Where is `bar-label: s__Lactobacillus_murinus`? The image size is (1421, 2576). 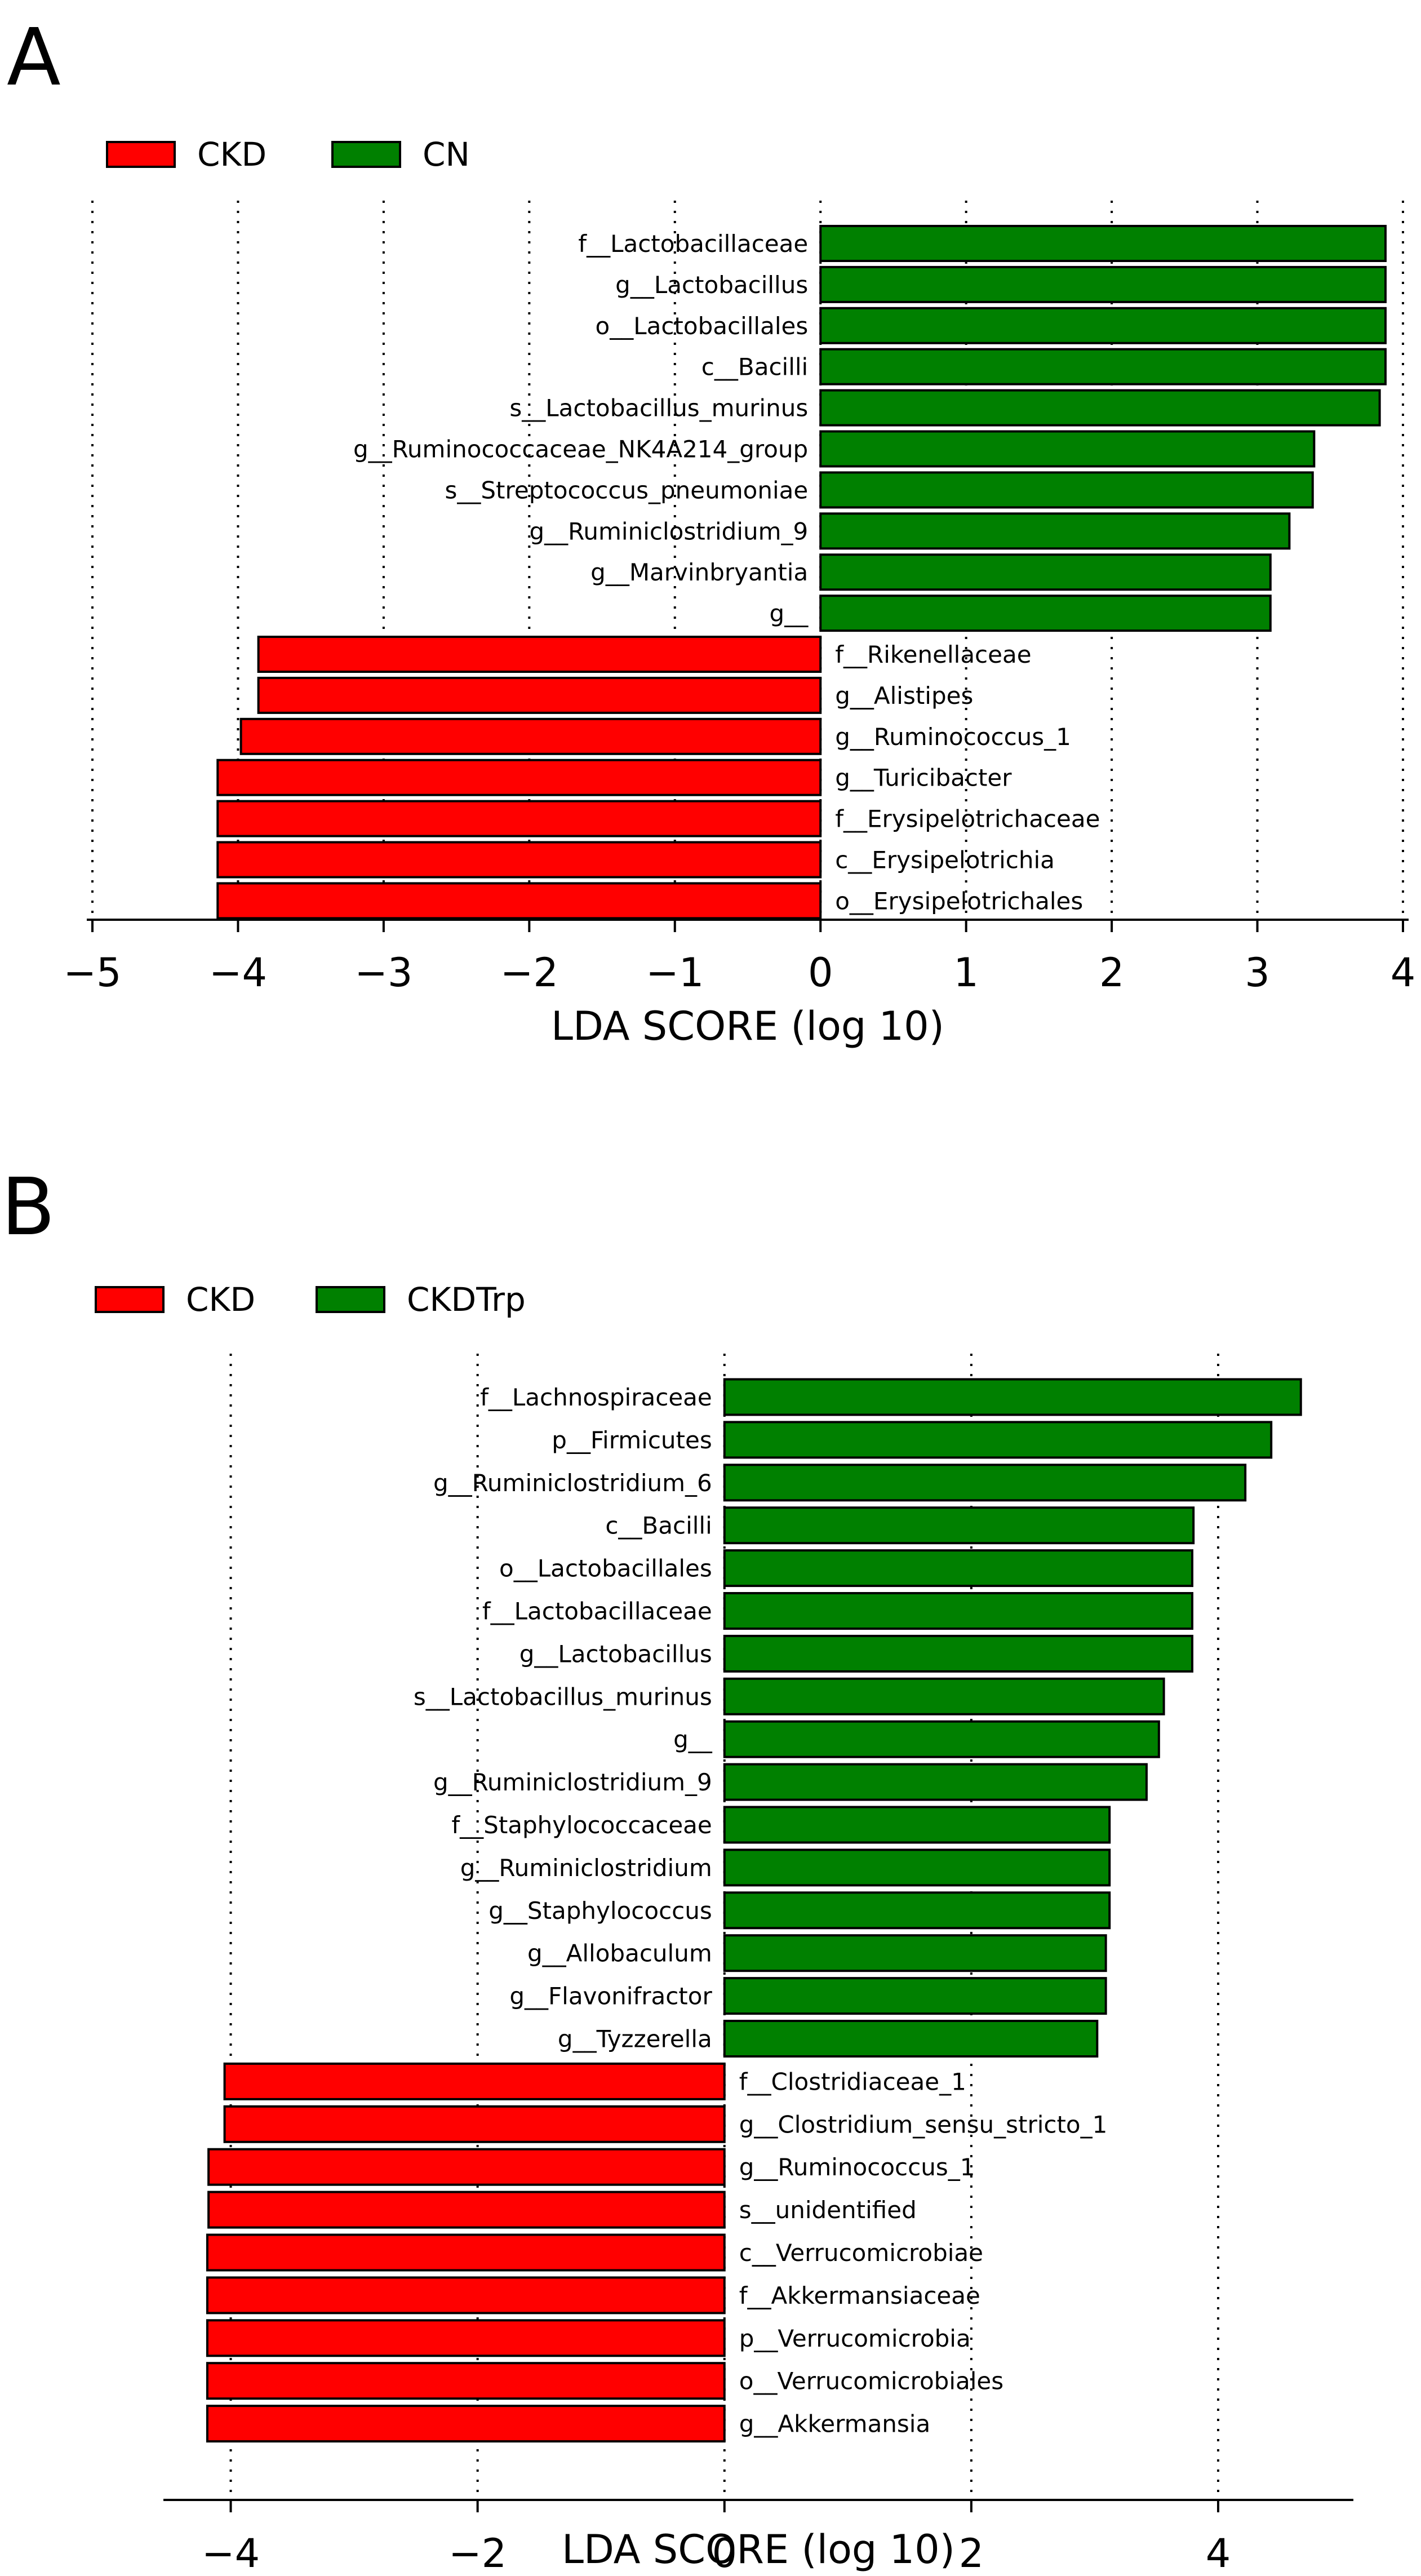
bar-label: s__Lactobacillus_murinus is located at coordinates (658, 408).